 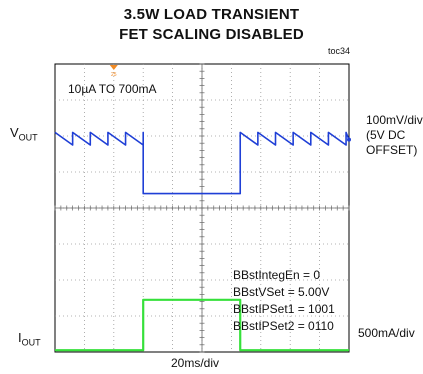 I want to click on trigger-marker-icon, so click(x=113, y=67).